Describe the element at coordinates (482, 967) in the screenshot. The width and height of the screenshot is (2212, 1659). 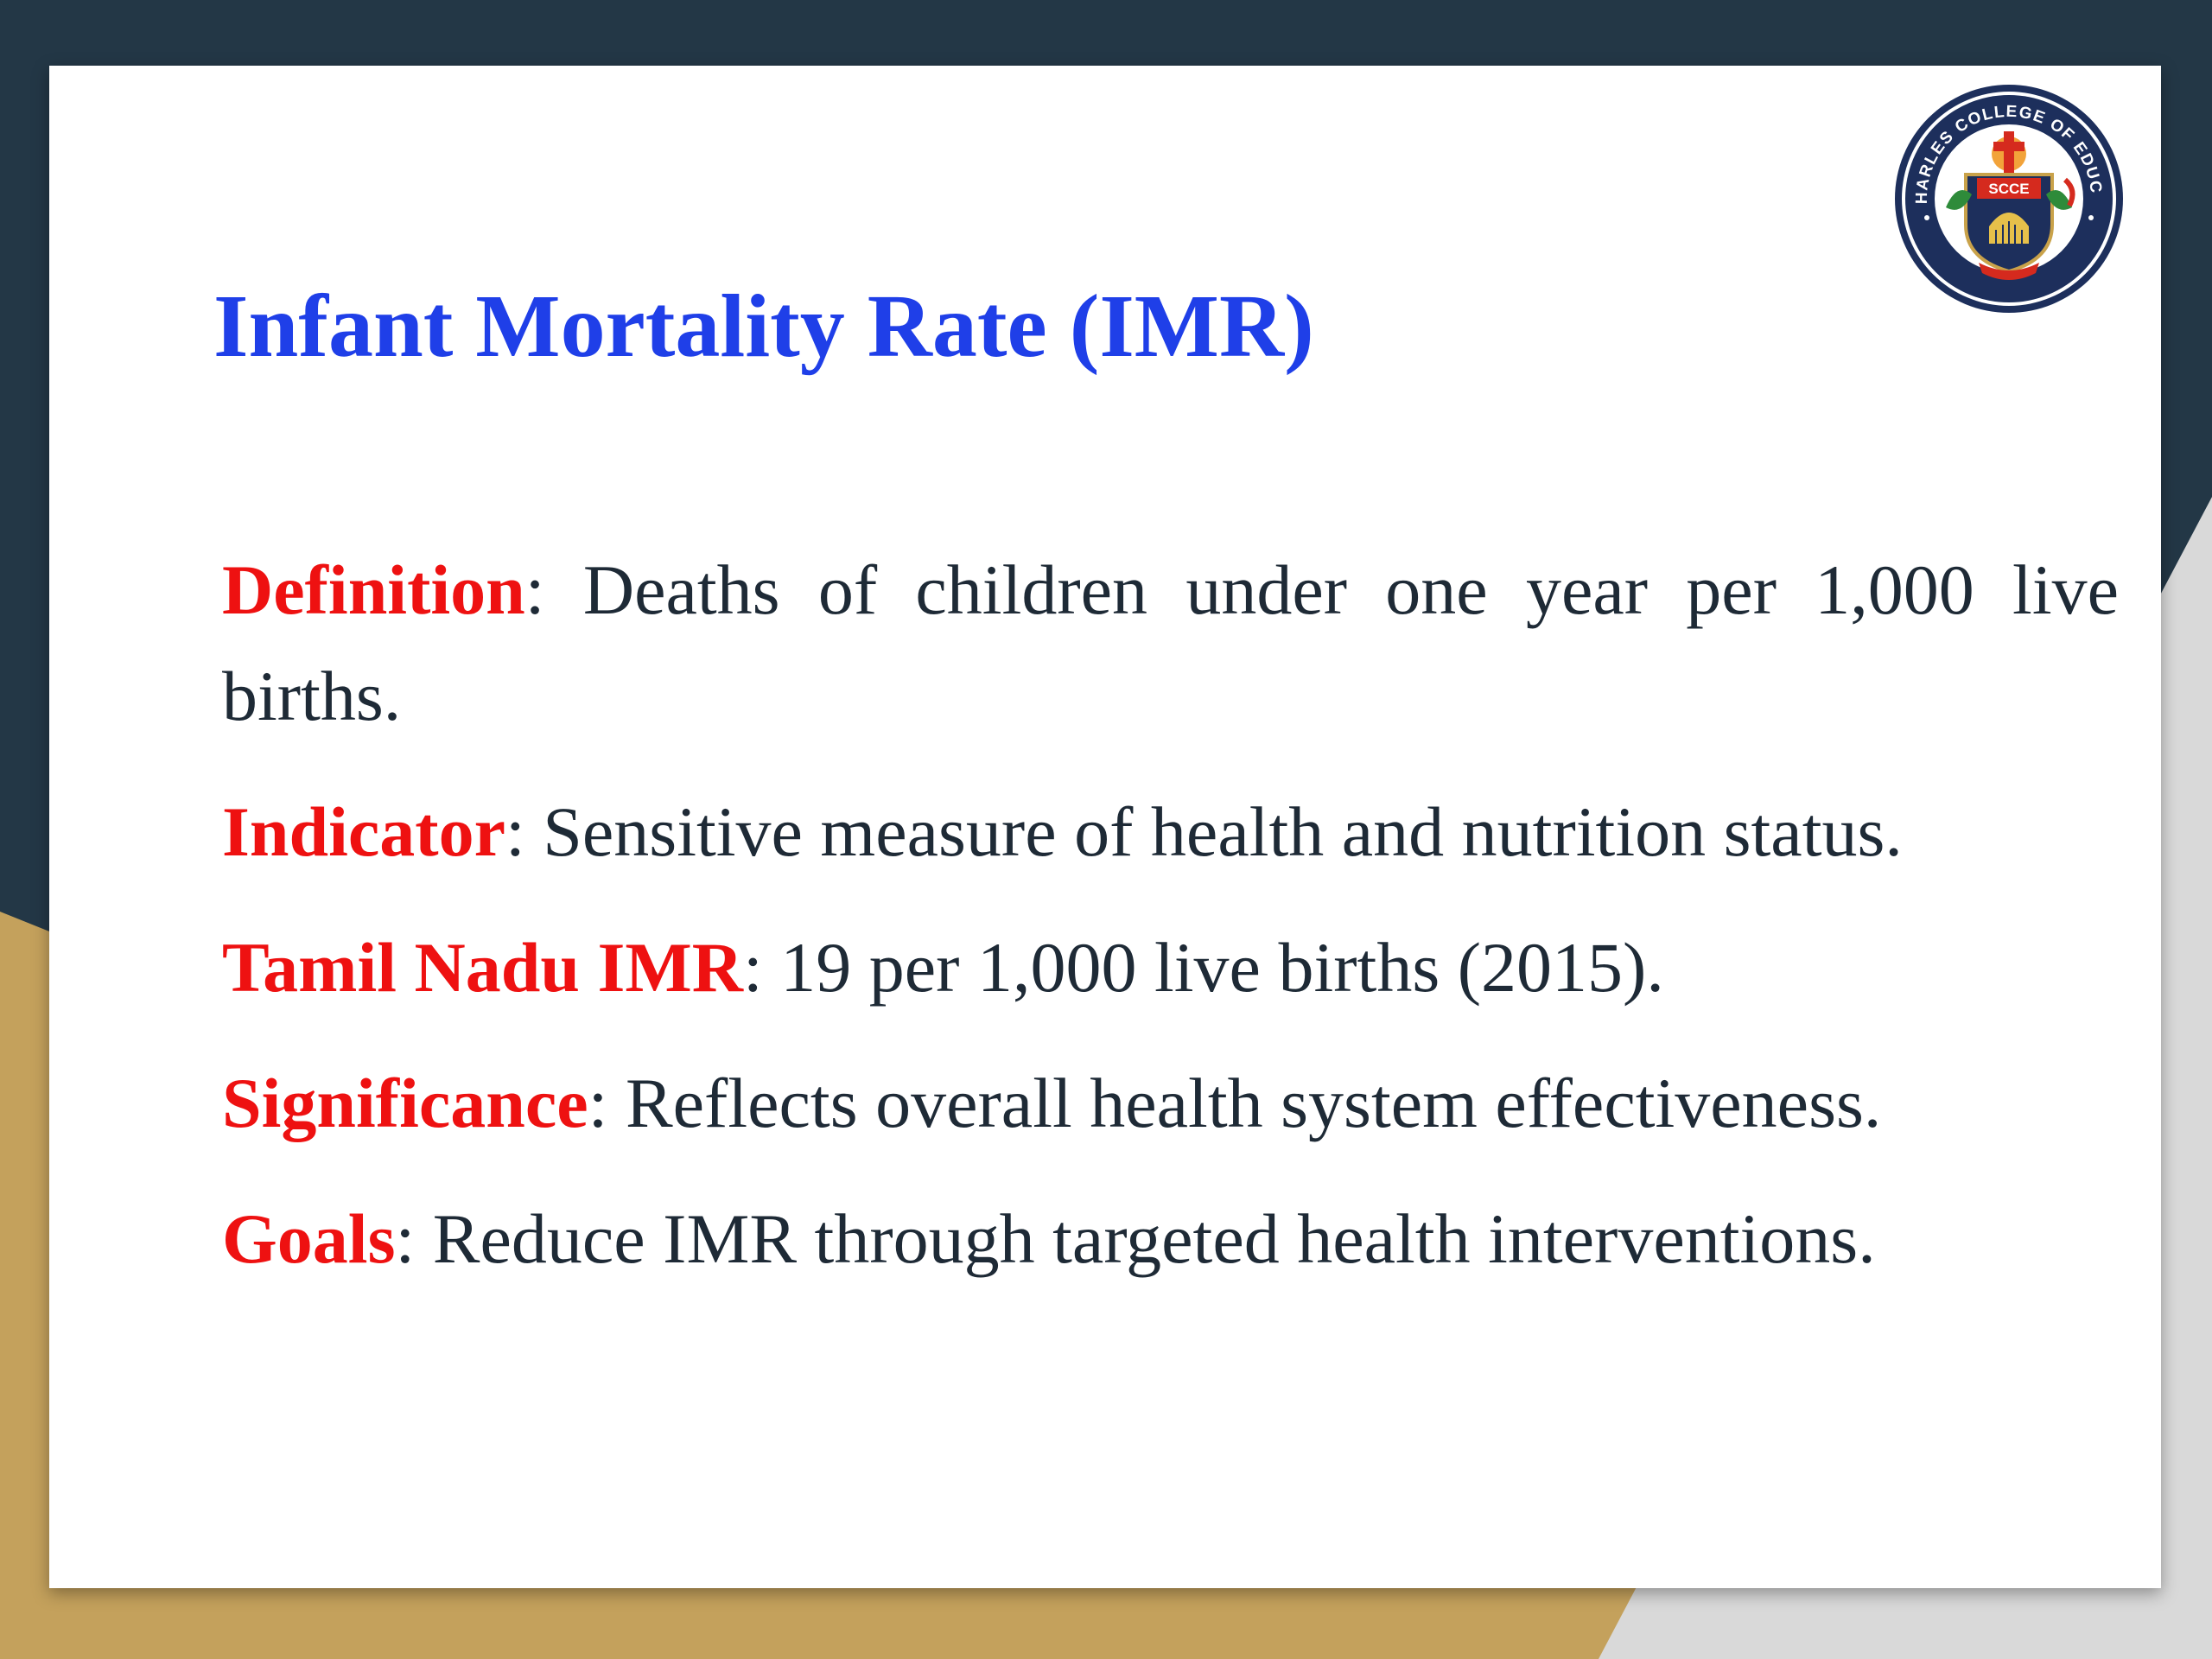
I see `tamil-nadu-imr-term: Tamil Nadu IMR` at that location.